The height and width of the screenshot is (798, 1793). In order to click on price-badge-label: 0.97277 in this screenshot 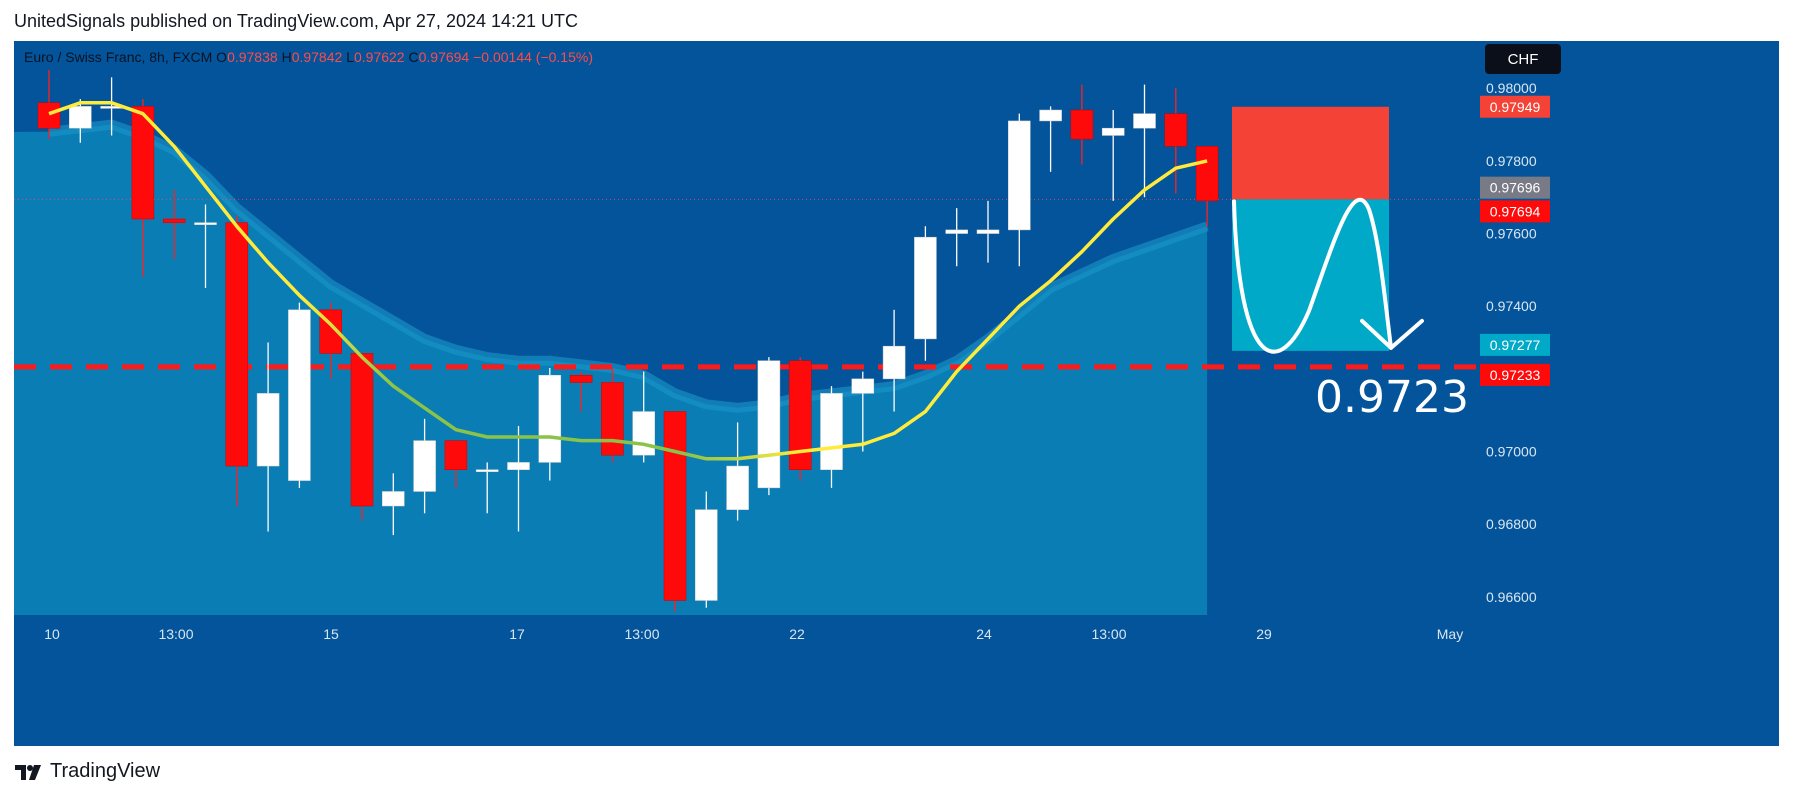, I will do `click(1515, 345)`.